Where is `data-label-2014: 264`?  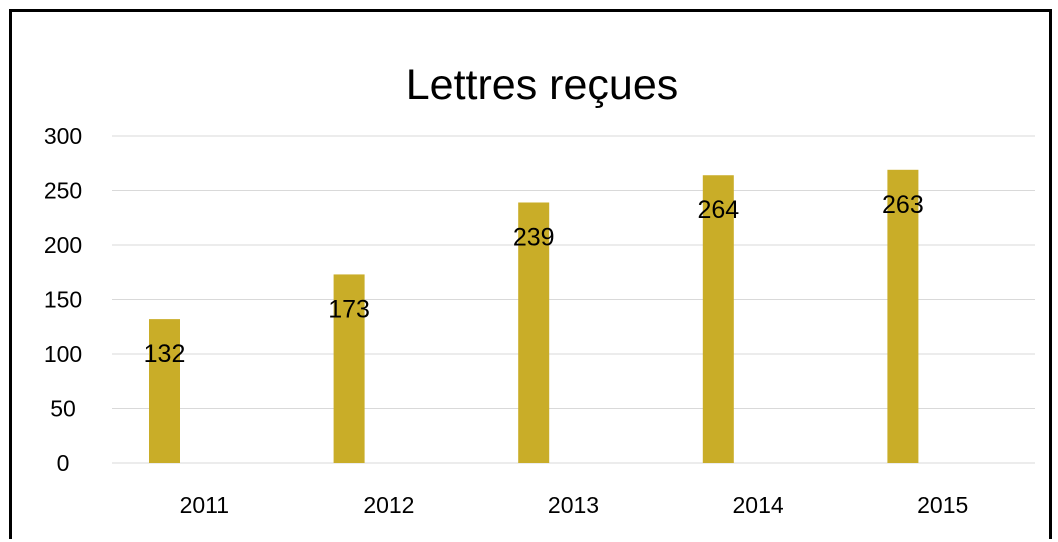 data-label-2014: 264 is located at coordinates (718, 210).